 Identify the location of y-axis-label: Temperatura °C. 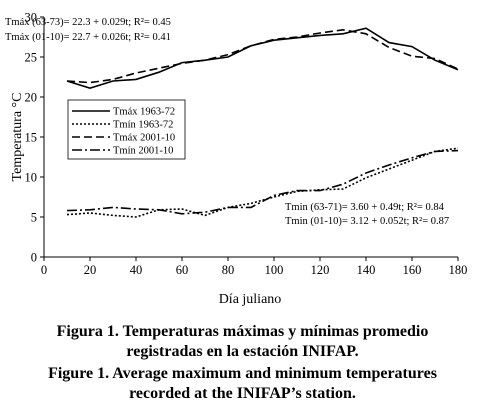
(17, 137).